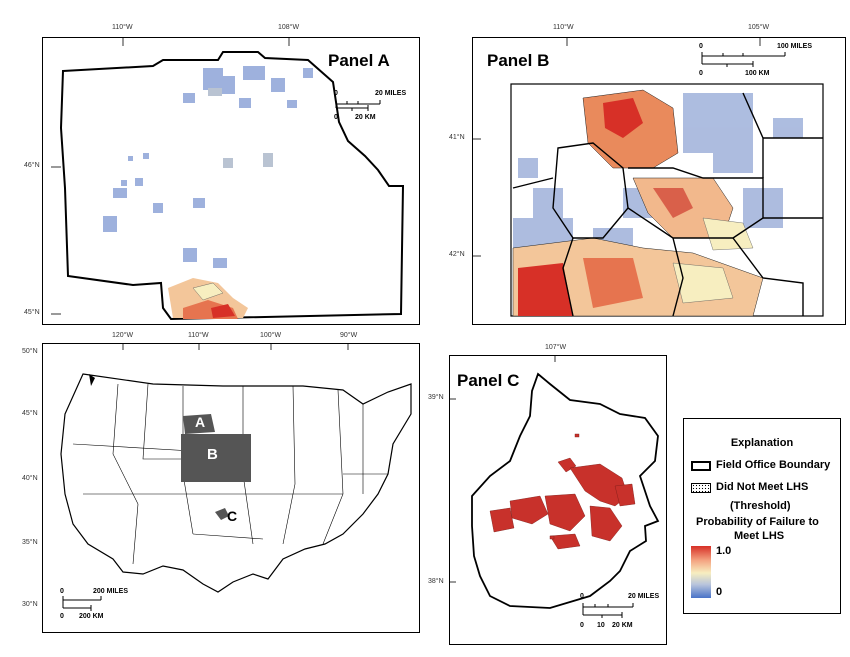 This screenshot has height=657, width=850. Describe the element at coordinates (563, 27) in the screenshot. I see `panel-b-lon-110: 110°W` at that location.